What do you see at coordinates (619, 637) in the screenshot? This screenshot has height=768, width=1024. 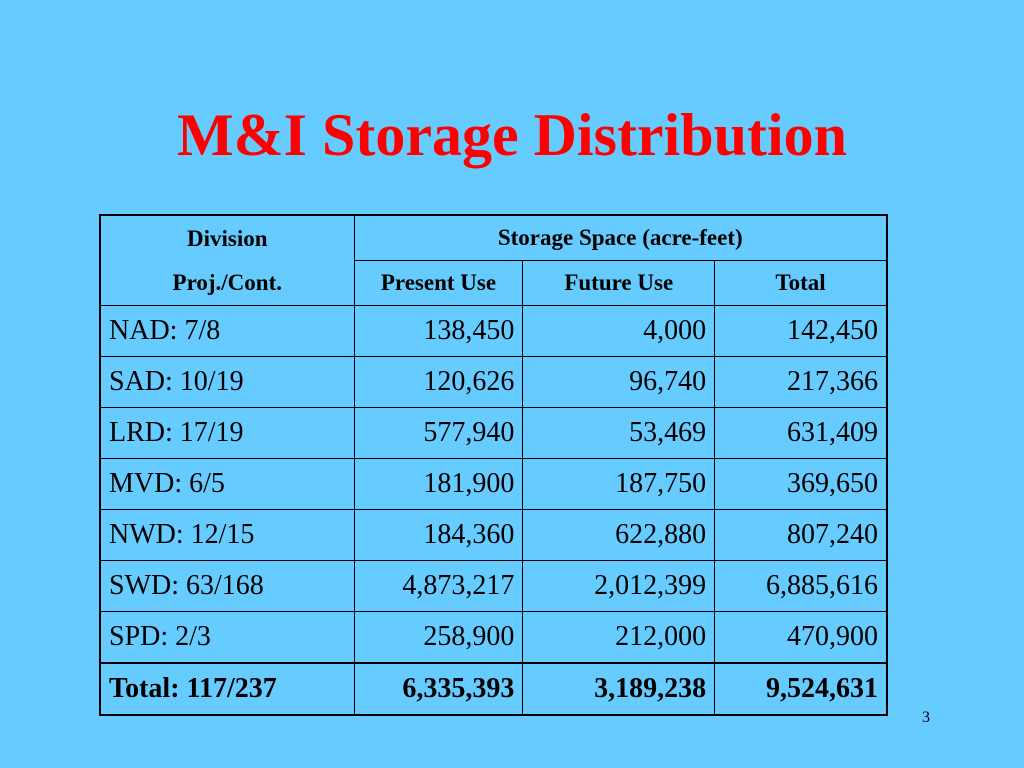 I see `future-use-cell: 212,000` at bounding box center [619, 637].